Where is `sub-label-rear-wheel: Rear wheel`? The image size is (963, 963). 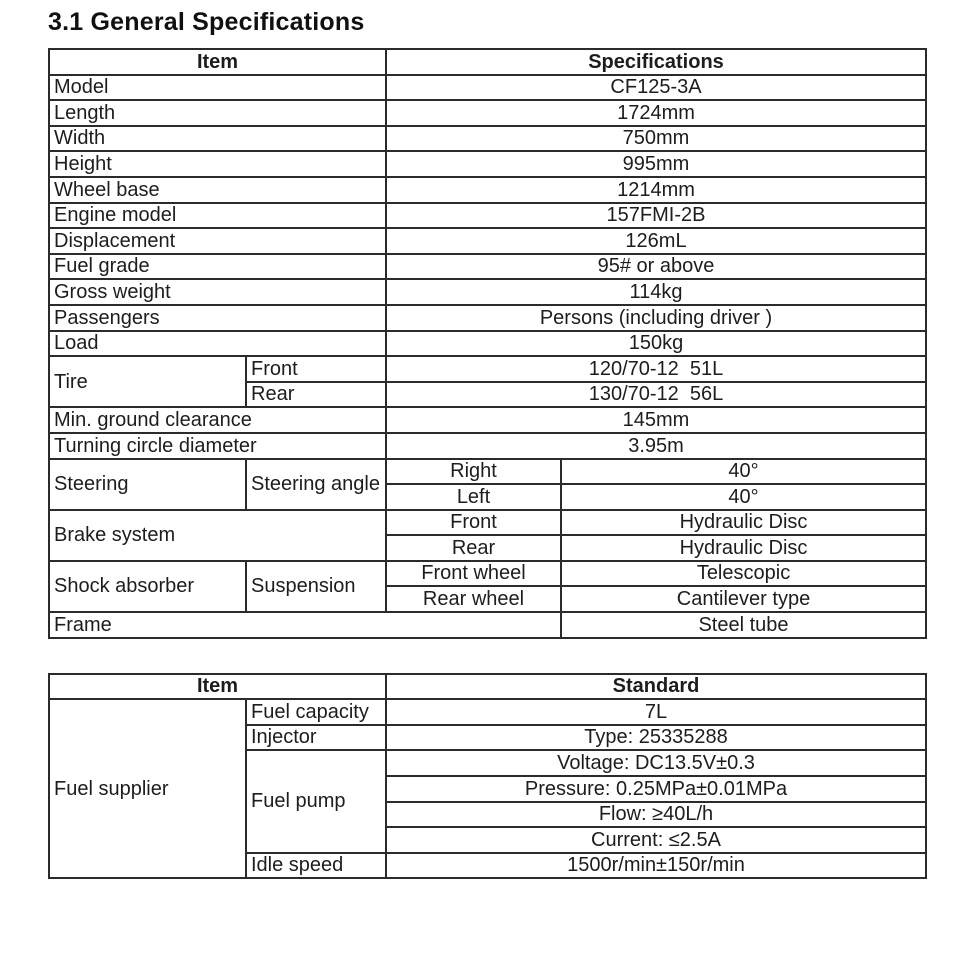
sub-label-rear-wheel: Rear wheel is located at coordinates (473, 599).